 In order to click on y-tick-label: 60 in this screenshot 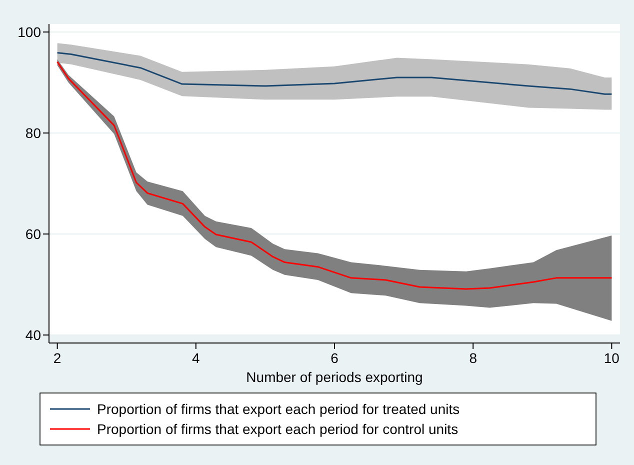, I will do `click(33, 234)`.